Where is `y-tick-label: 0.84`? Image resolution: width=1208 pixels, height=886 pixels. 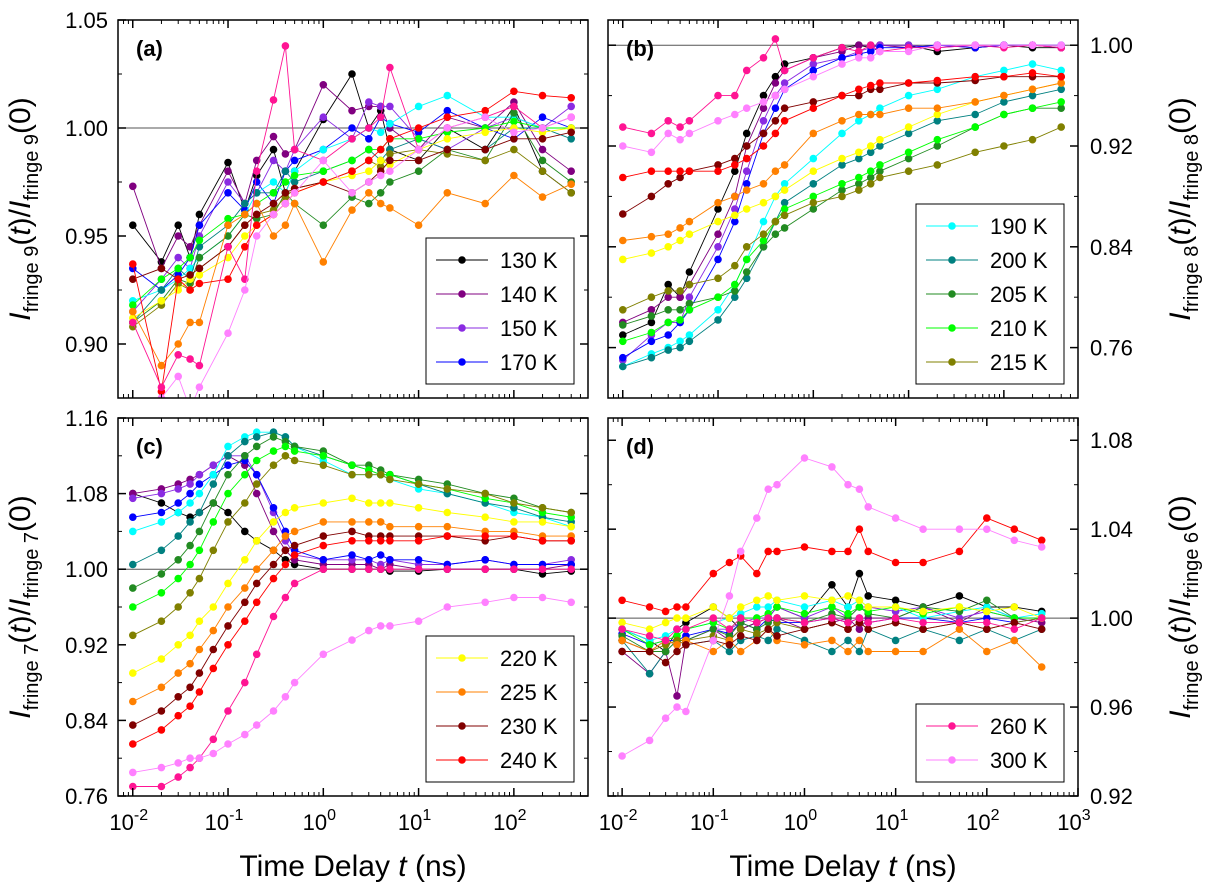 y-tick-label: 0.84 is located at coordinates (86, 720).